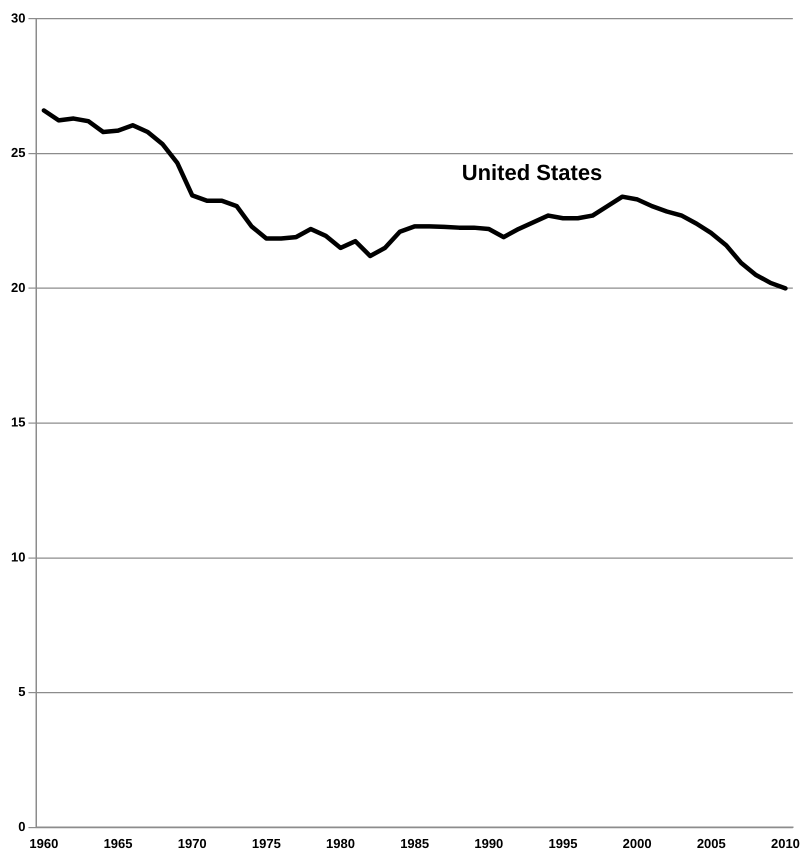  What do you see at coordinates (266, 843) in the screenshot?
I see `x-tick-label: 1975` at bounding box center [266, 843].